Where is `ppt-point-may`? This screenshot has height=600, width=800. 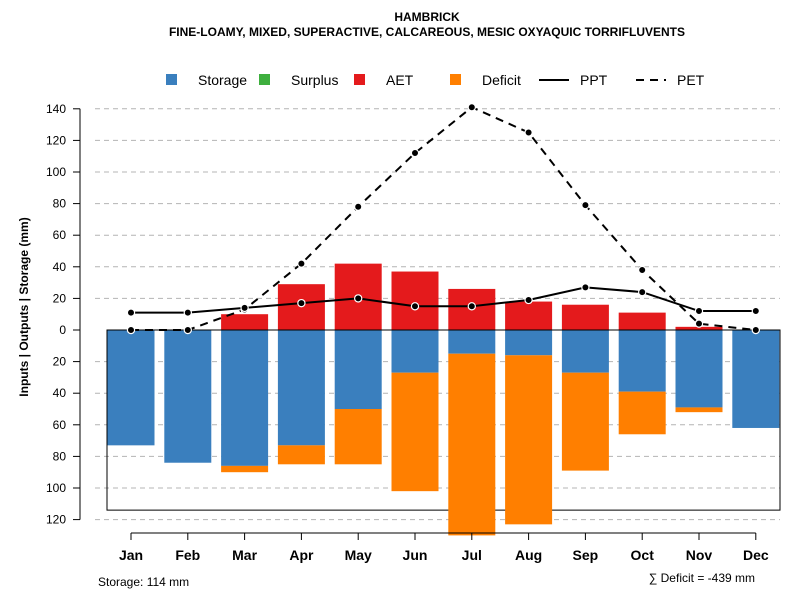 ppt-point-may is located at coordinates (358, 298).